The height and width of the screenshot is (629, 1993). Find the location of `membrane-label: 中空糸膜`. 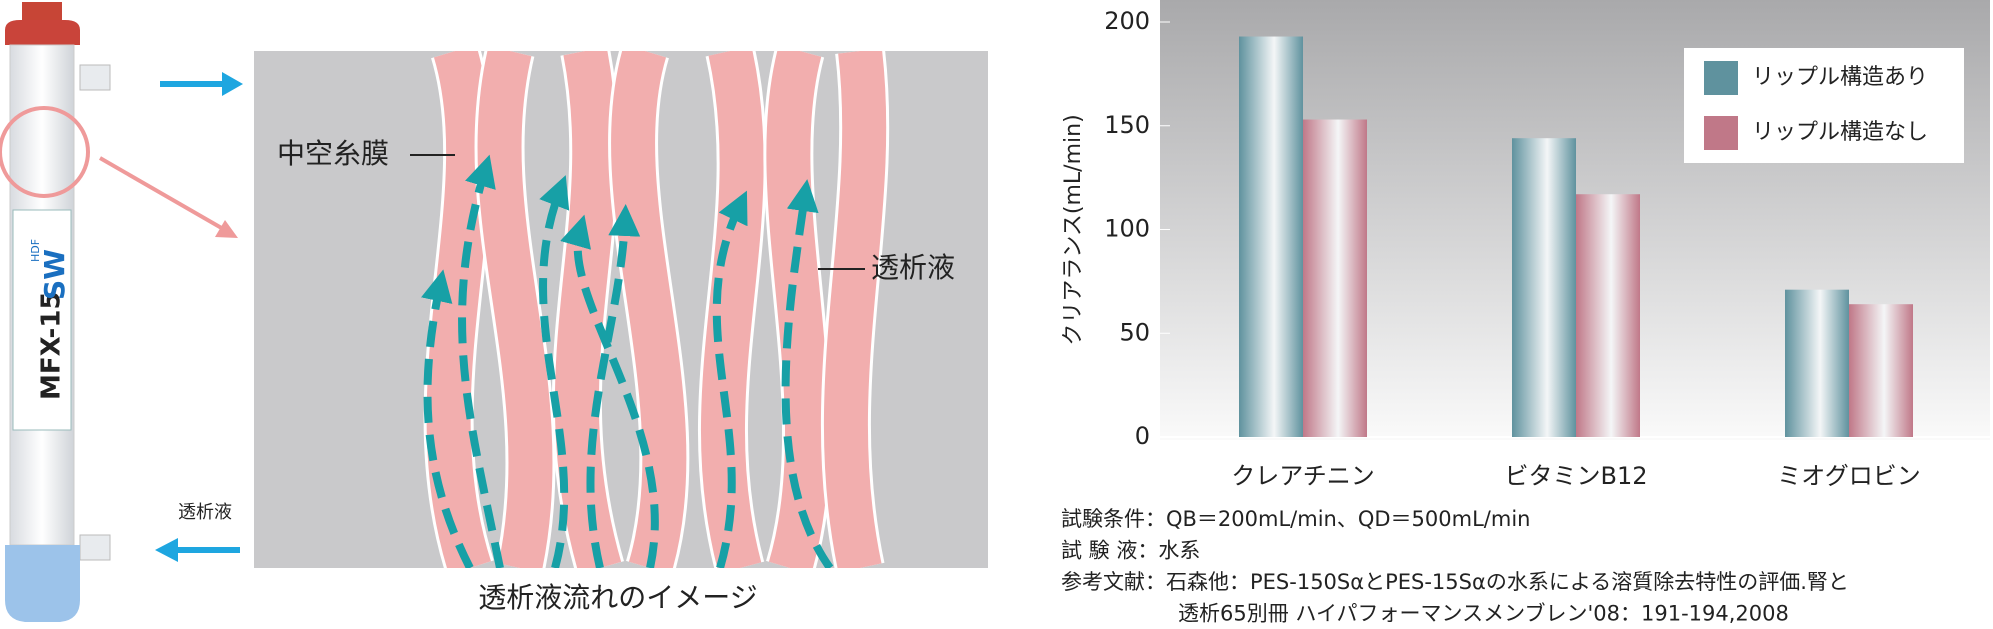

membrane-label: 中空糸膜 is located at coordinates (333, 153).